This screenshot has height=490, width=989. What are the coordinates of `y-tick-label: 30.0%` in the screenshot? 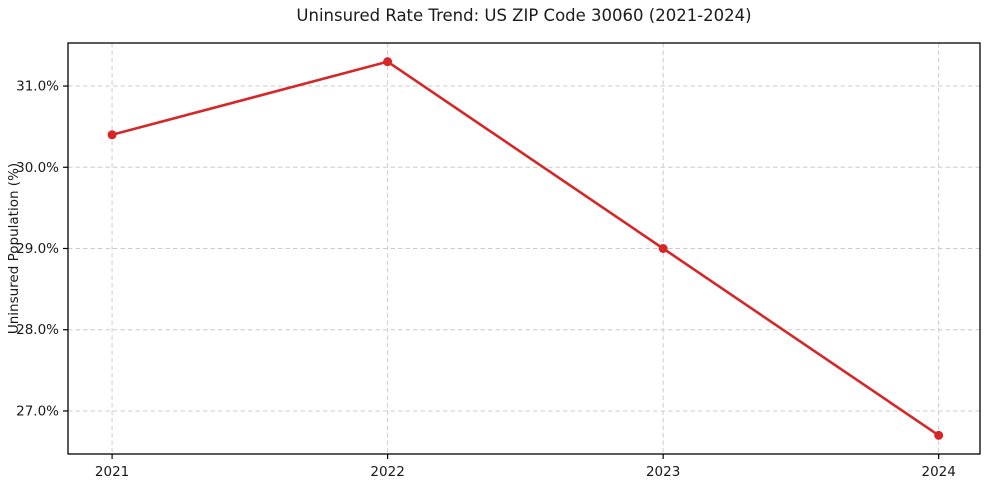 It's located at (37, 168).